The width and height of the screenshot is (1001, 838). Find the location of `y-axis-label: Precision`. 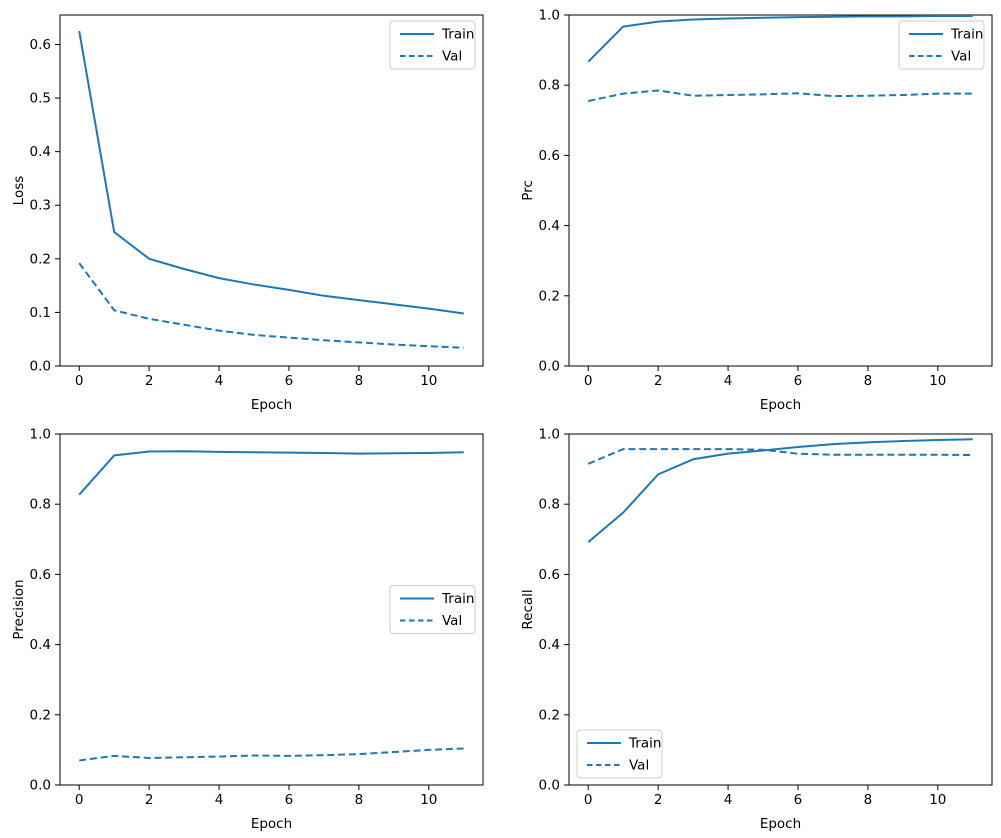

y-axis-label: Precision is located at coordinates (19, 609).